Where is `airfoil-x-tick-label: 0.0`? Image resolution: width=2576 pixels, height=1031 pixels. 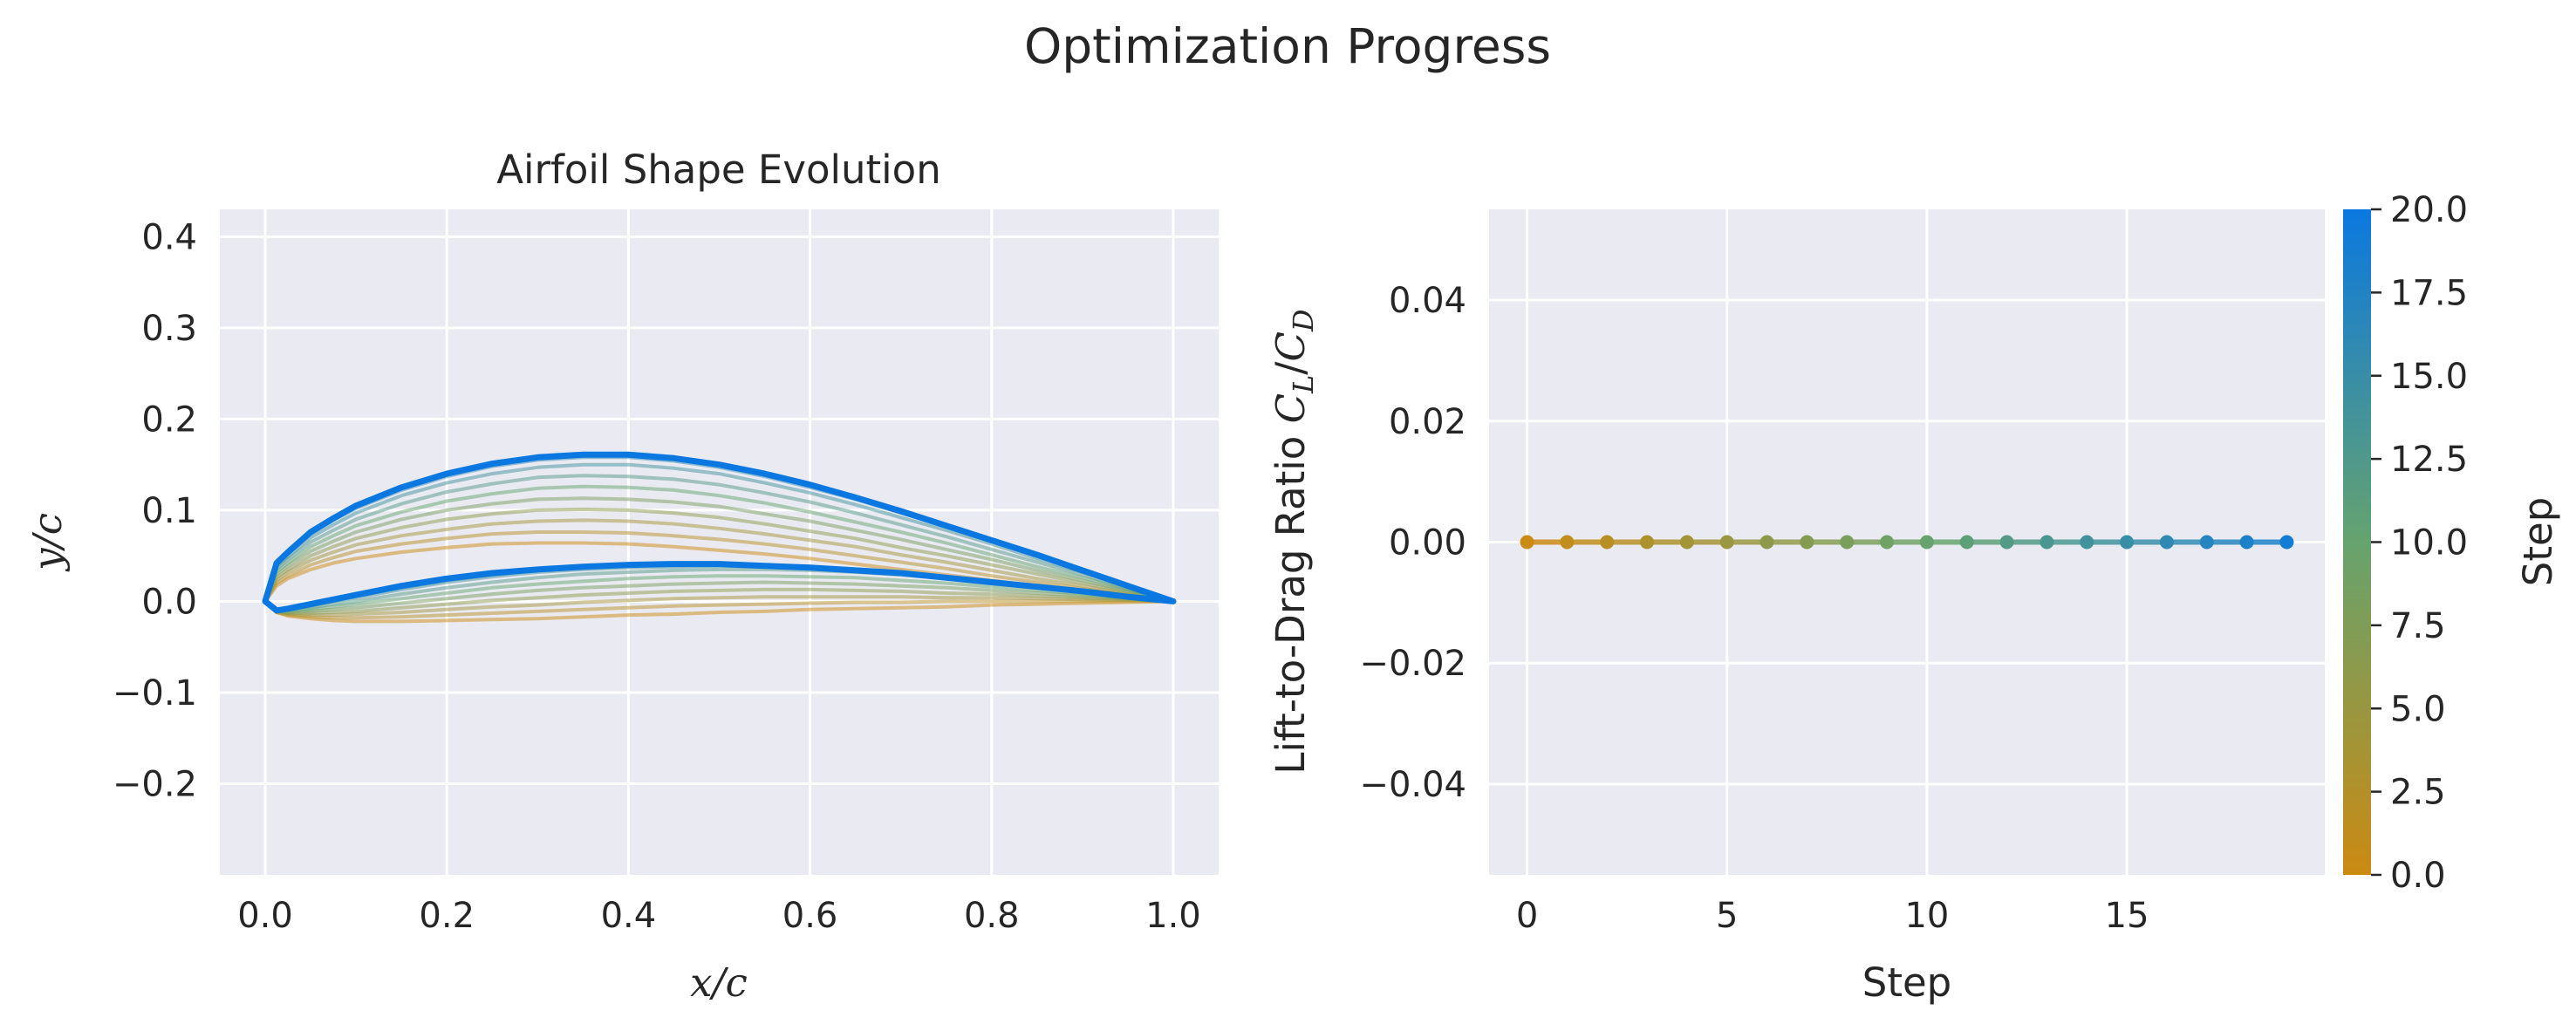
airfoil-x-tick-label: 0.0 is located at coordinates (265, 916).